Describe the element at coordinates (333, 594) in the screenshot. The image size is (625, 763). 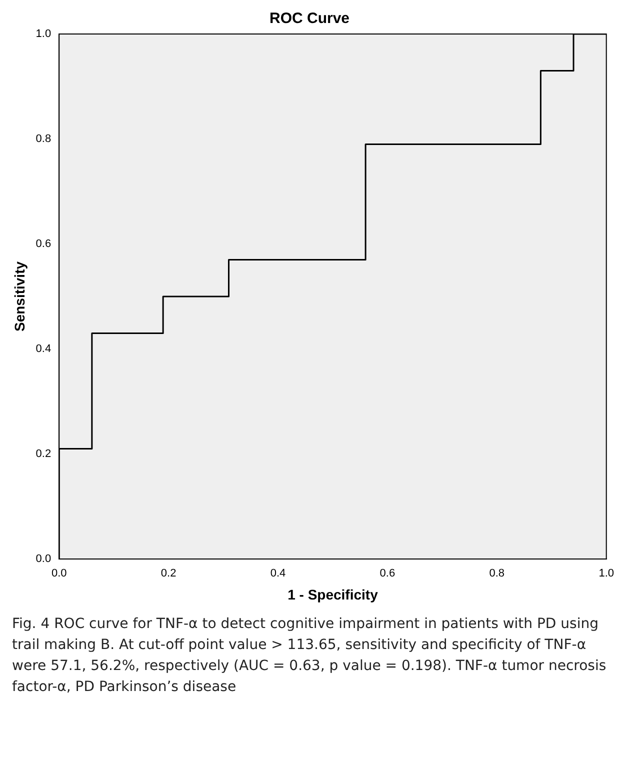
I see `x-axis-title: 1 - Specificity` at that location.